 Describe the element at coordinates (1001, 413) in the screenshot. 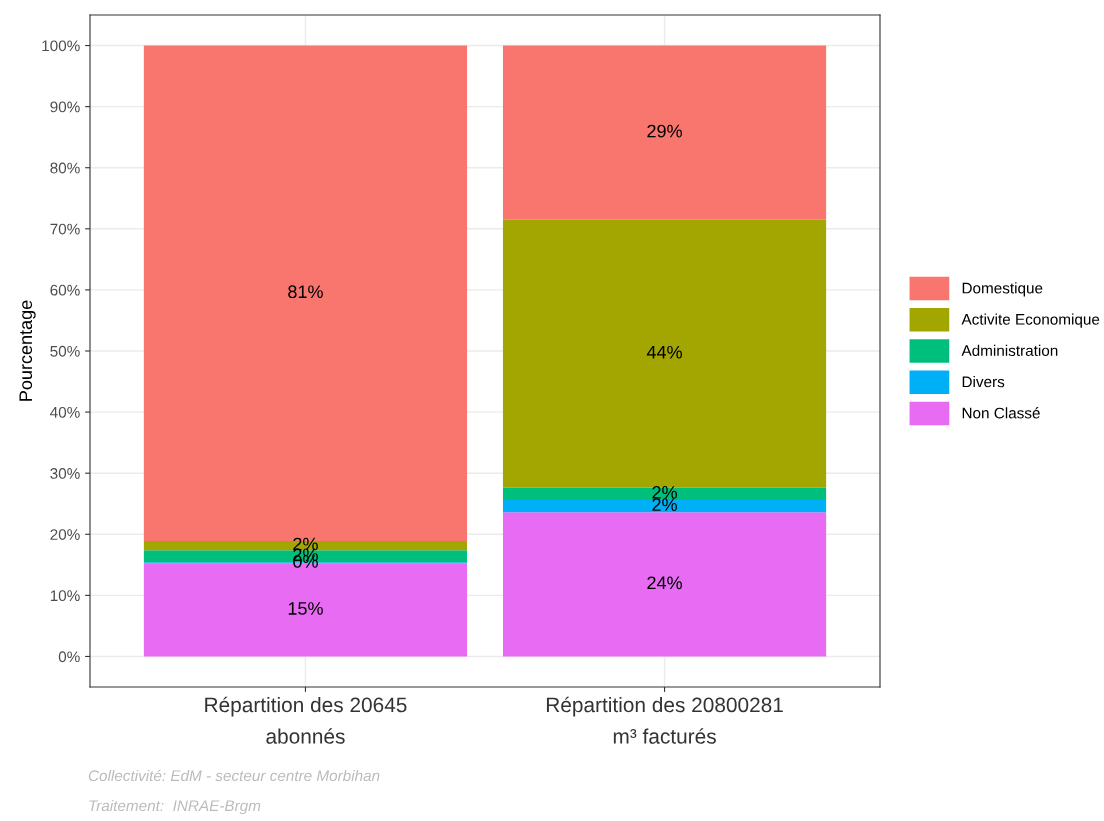

I see `legend-label: Non Classé` at that location.